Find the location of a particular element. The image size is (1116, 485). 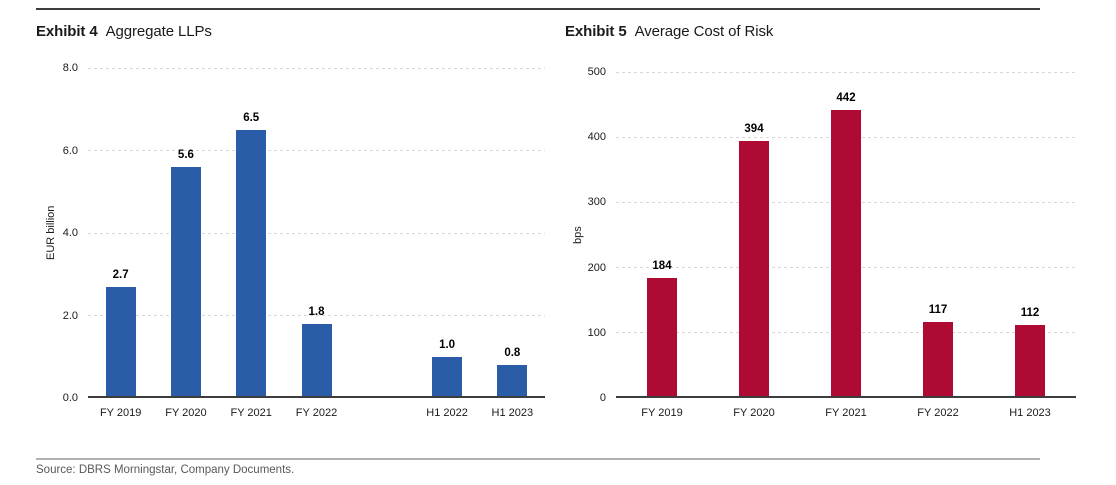

bar-value-label: 112 is located at coordinates (1030, 312).